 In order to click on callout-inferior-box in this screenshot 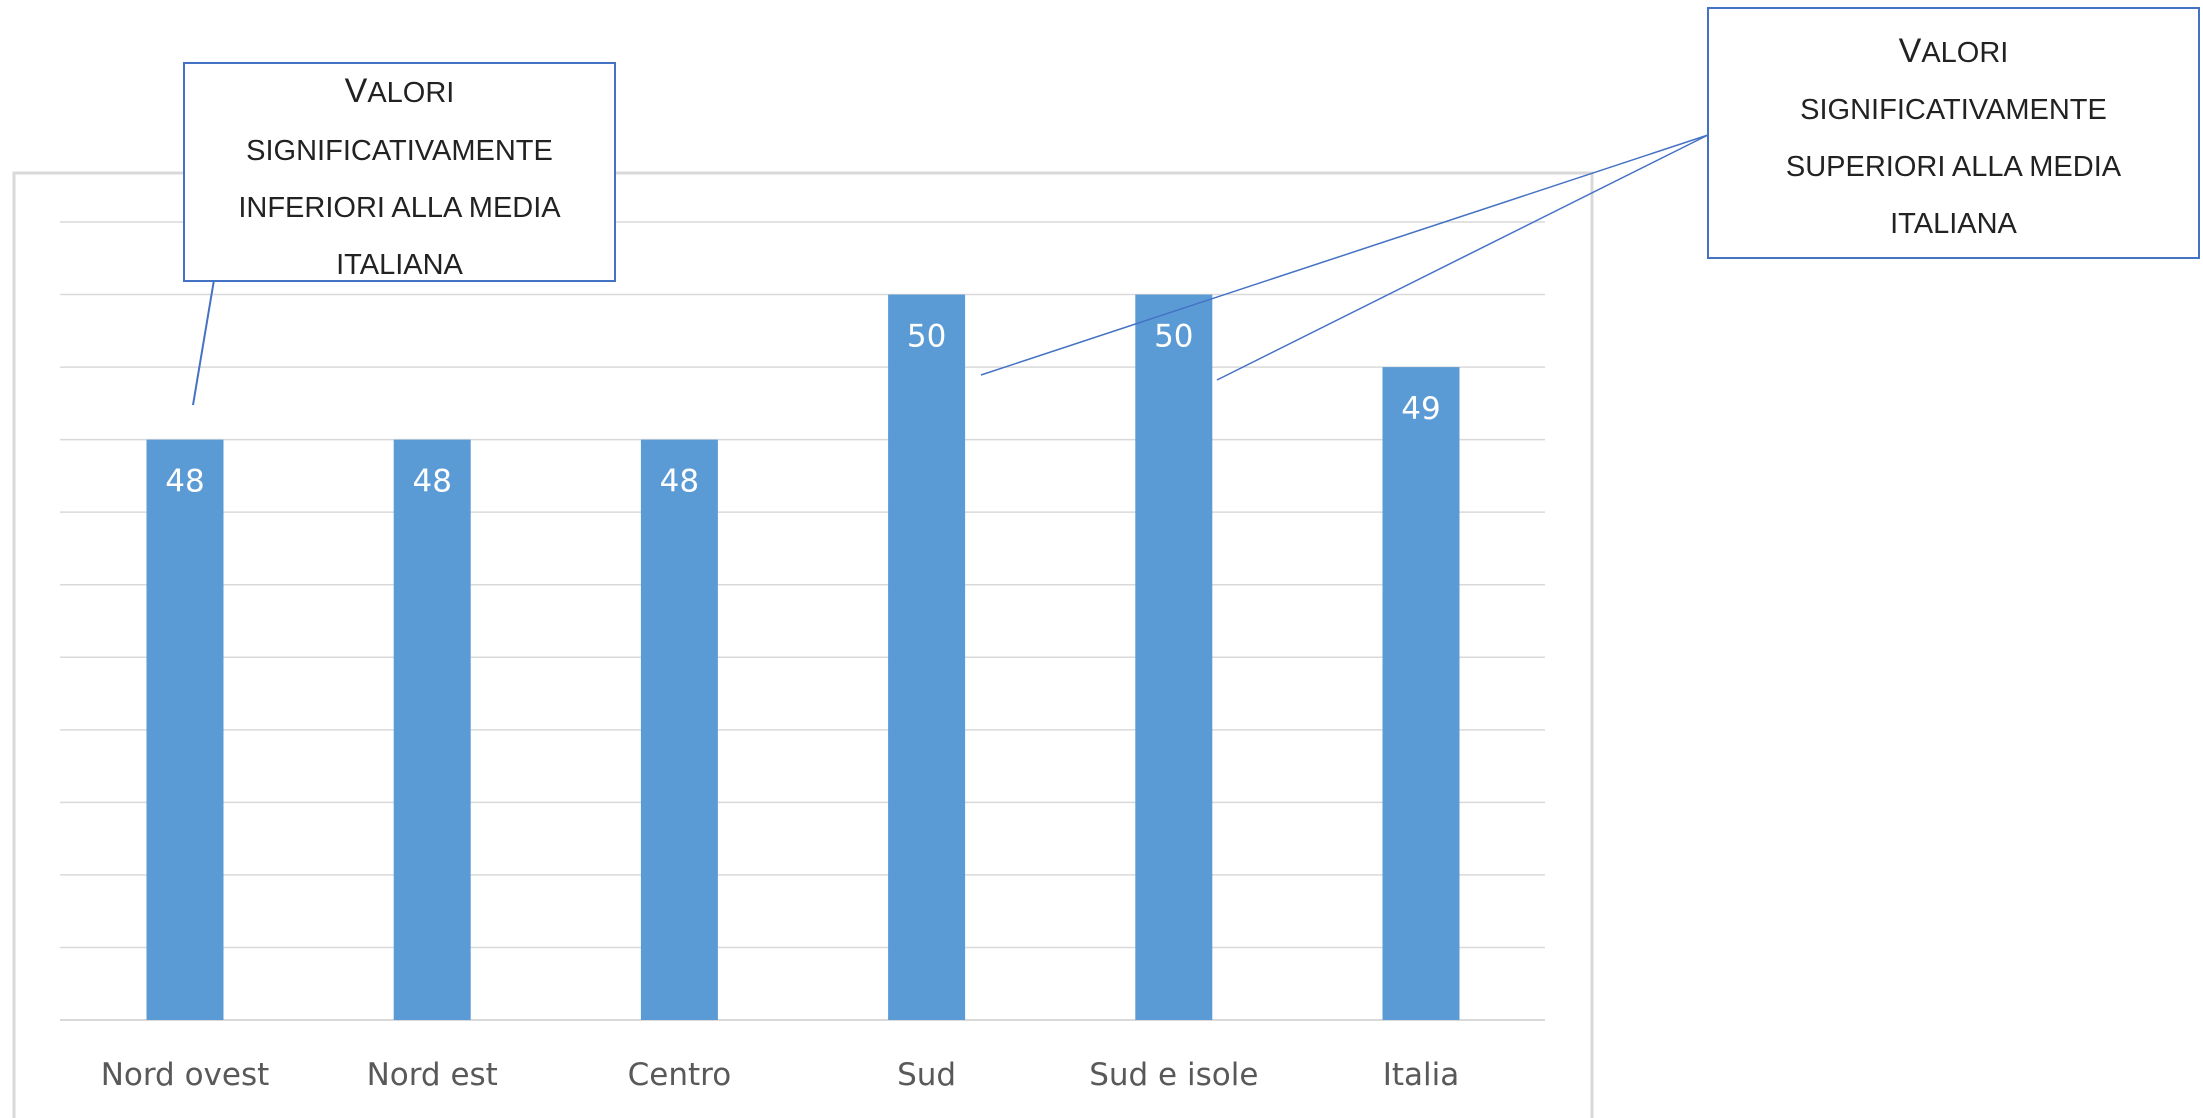, I will do `click(399, 172)`.